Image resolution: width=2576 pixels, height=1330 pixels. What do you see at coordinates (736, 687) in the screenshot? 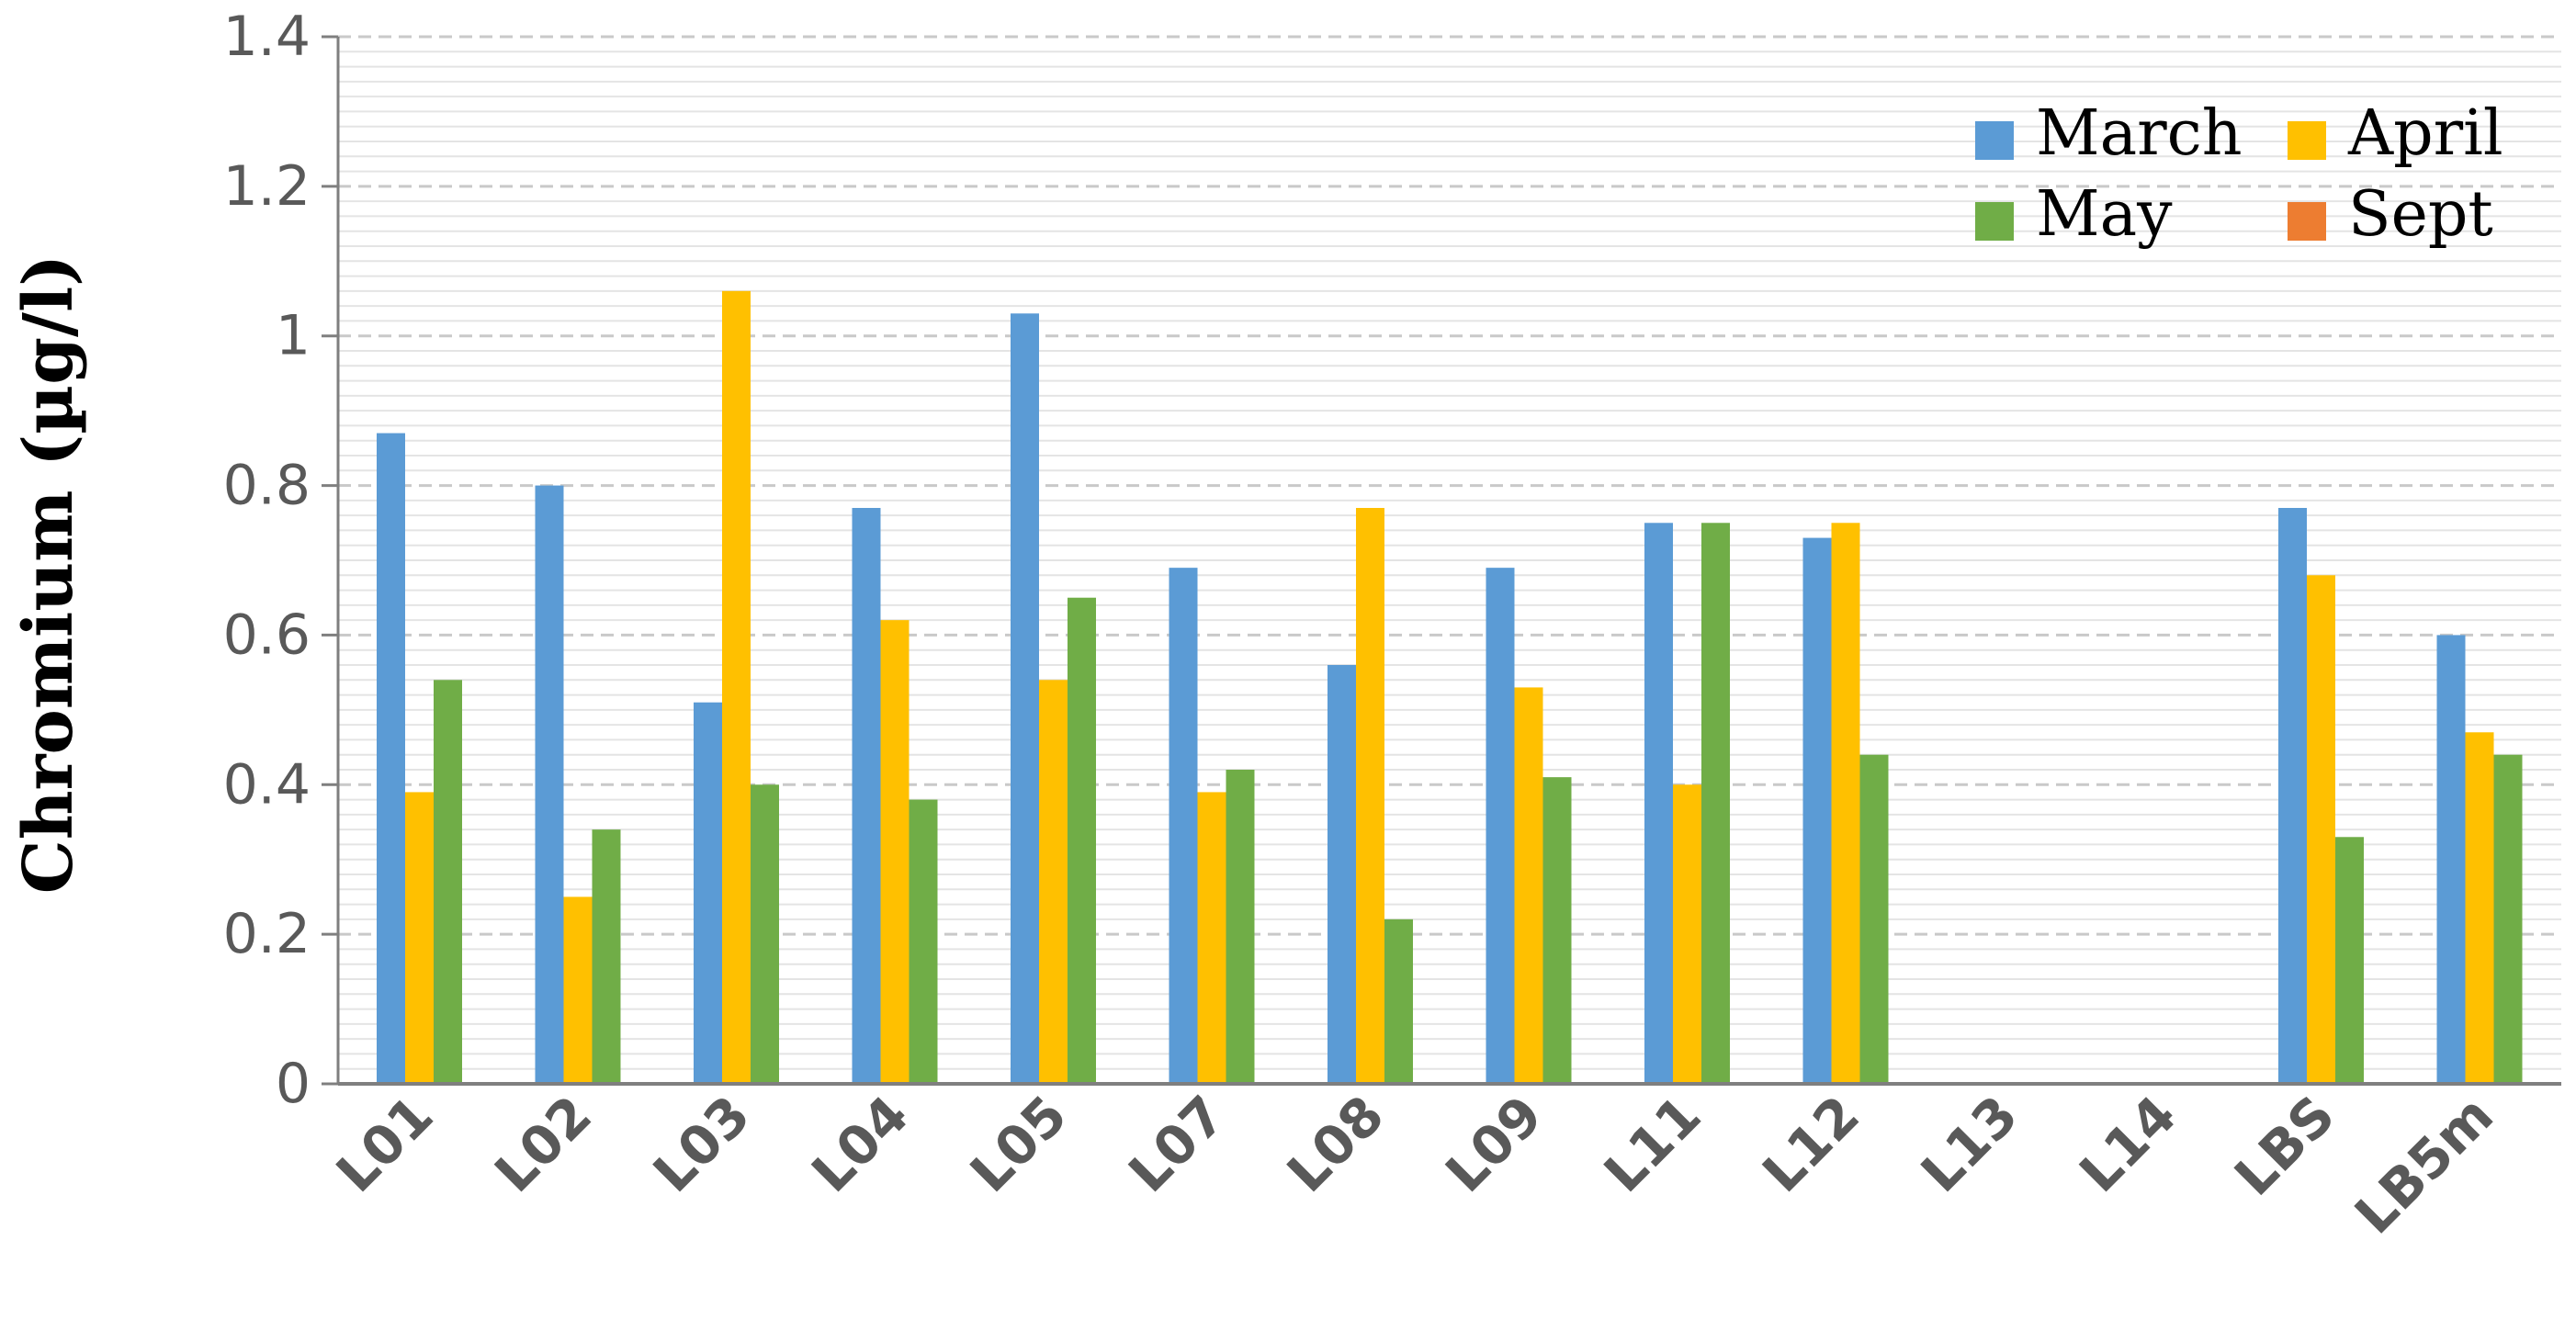
I see `bar-april-l03` at bounding box center [736, 687].